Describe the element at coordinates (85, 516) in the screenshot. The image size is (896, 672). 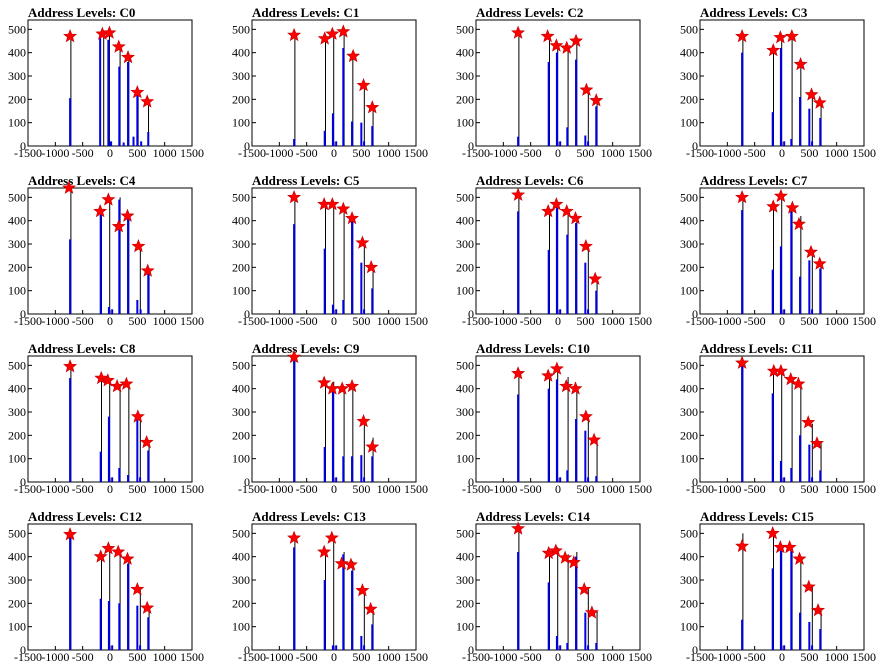
I see `chart-title: Address Levels: C12` at that location.